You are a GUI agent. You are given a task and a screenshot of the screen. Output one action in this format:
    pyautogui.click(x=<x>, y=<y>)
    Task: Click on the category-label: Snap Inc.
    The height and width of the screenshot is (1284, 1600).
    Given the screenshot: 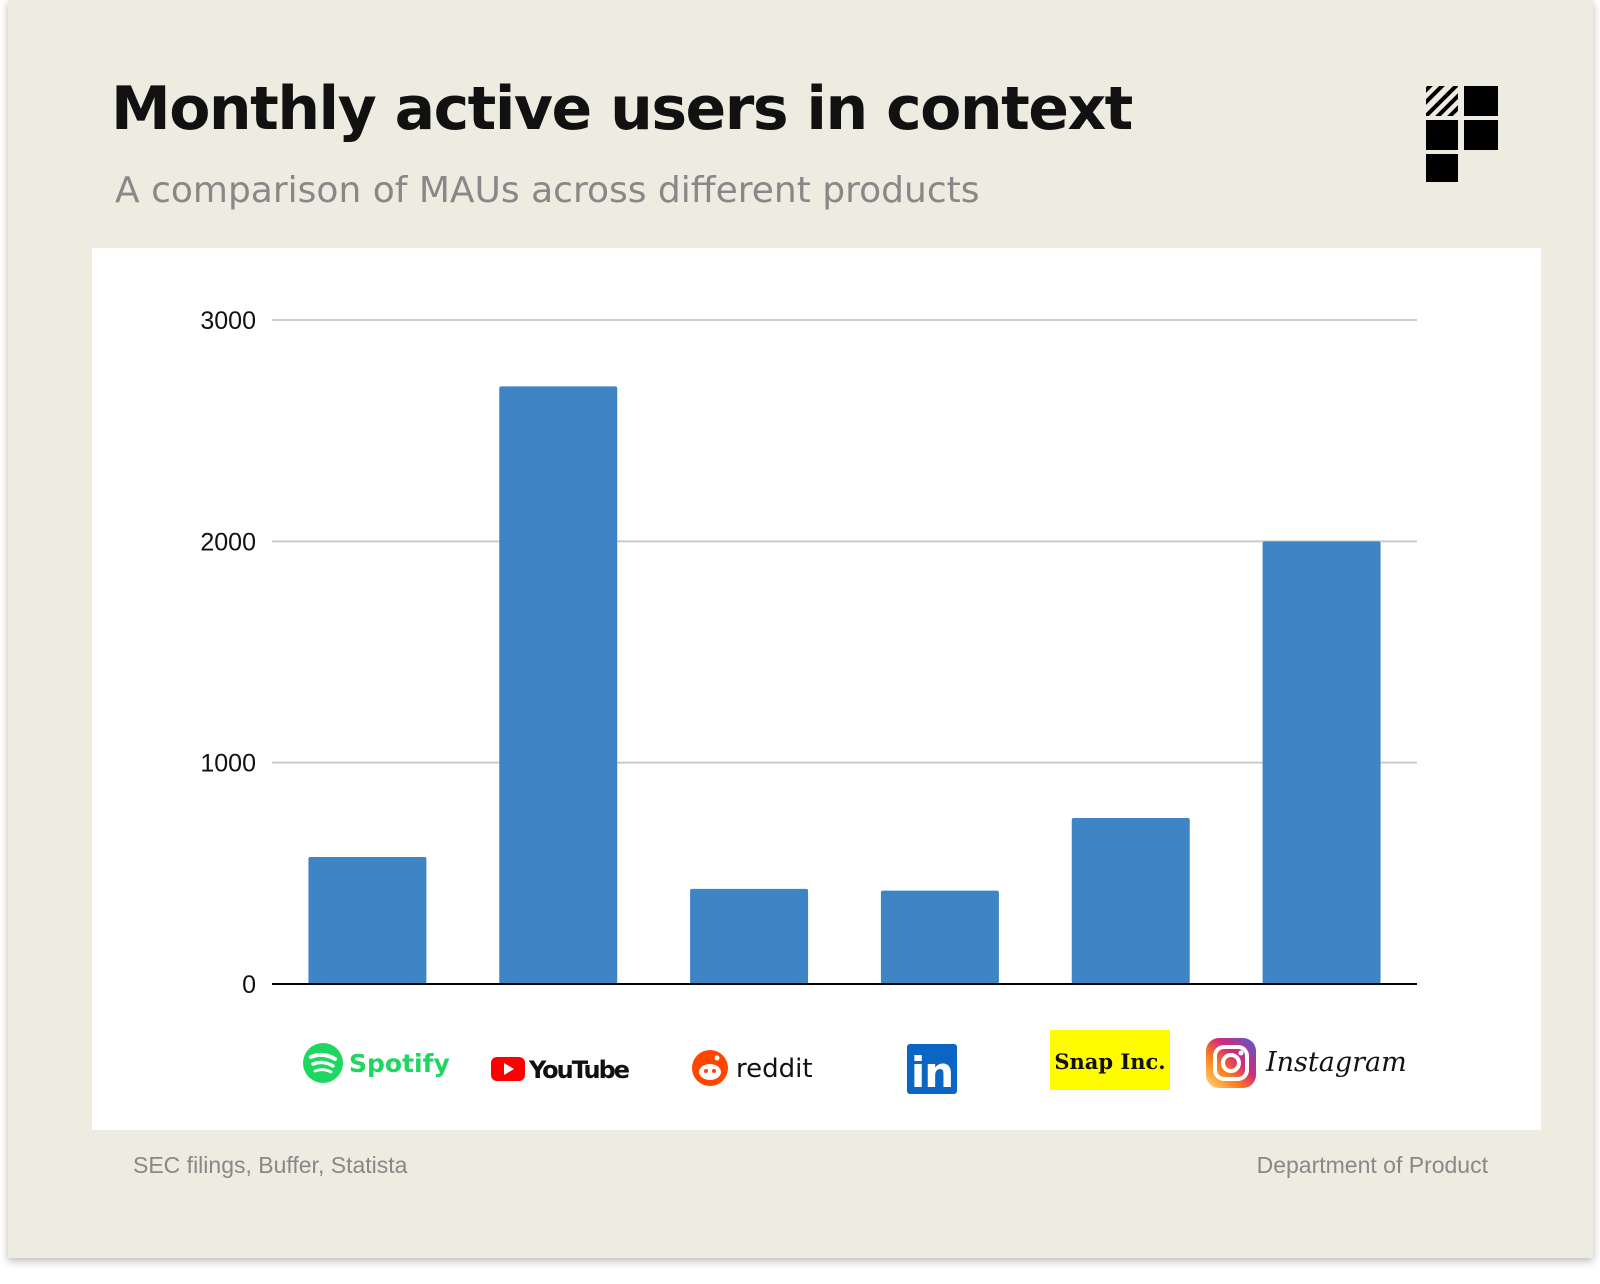 What is the action you would take?
    pyautogui.click(x=1109, y=1061)
    